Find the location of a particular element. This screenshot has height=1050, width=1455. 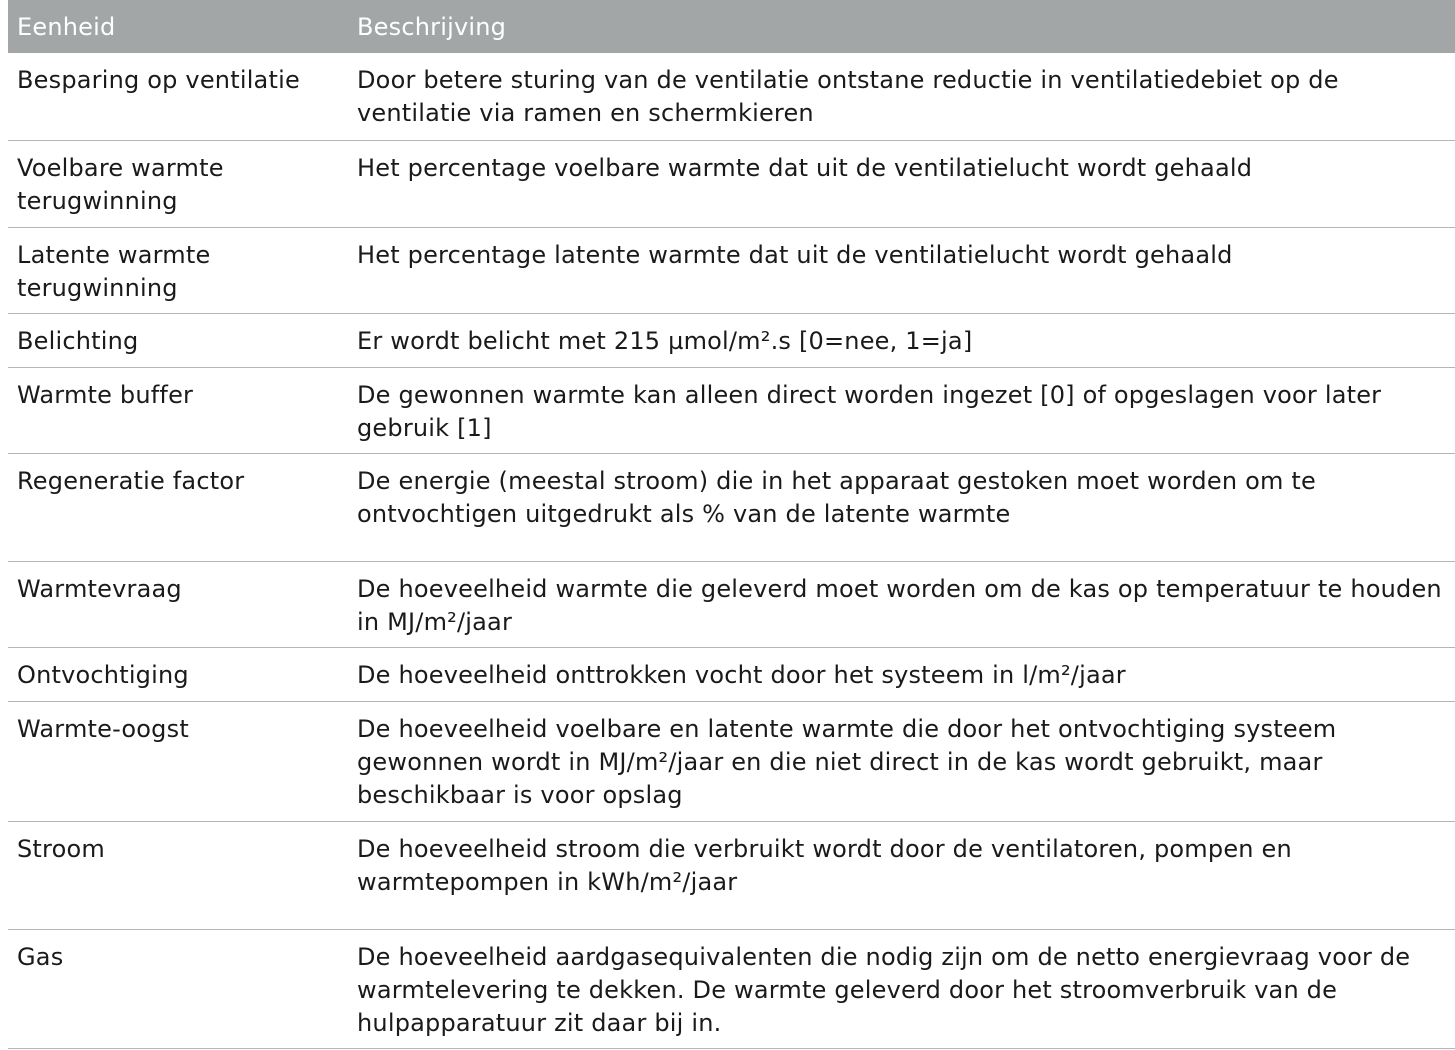

row-unit: Belichting is located at coordinates (78, 341).